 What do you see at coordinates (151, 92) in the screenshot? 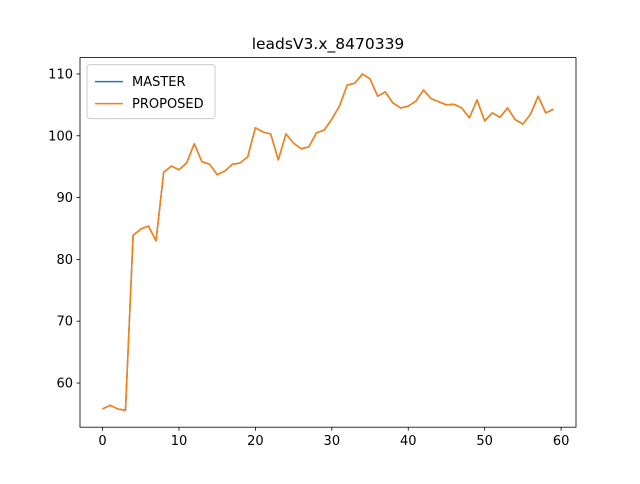
I see `legend-box` at bounding box center [151, 92].